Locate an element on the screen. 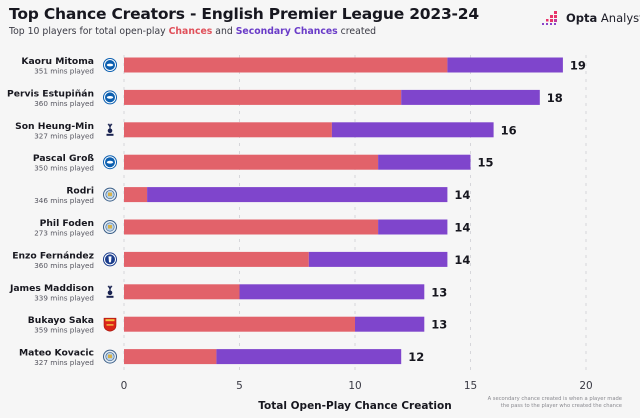  chelsea-lion is located at coordinates (110, 259).